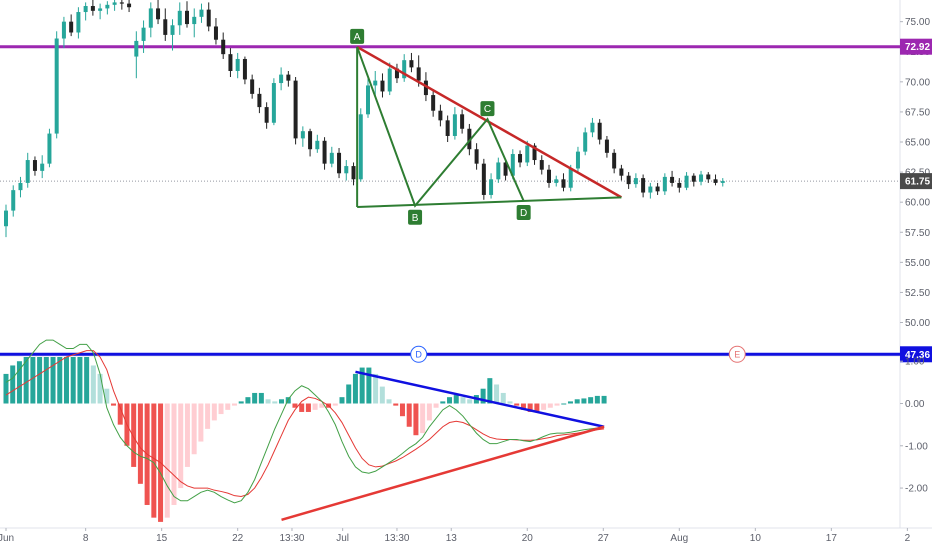 This screenshot has height=550, width=932. I want to click on time-axis: Jun 8 15 22 13:30 Jul 13:30 13 20 27 Aug 10 17 2, so click(455, 536).